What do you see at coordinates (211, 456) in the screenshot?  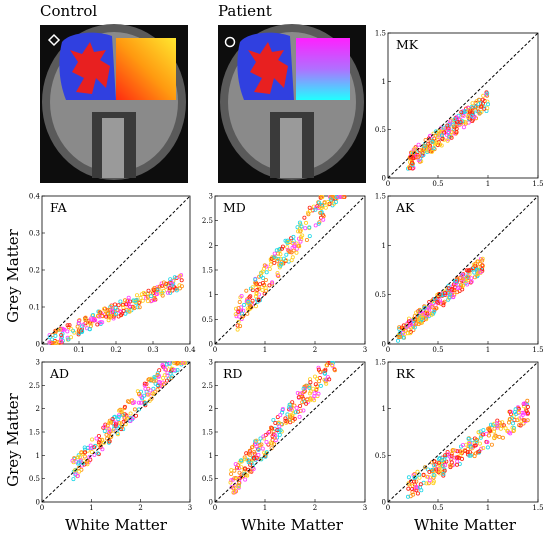 I see `y-tick-label: 1` at bounding box center [211, 456].